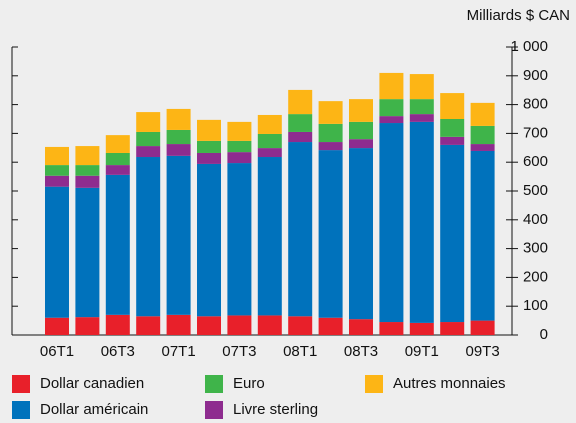  I want to click on legend-label: Livre sterling, so click(275, 409).